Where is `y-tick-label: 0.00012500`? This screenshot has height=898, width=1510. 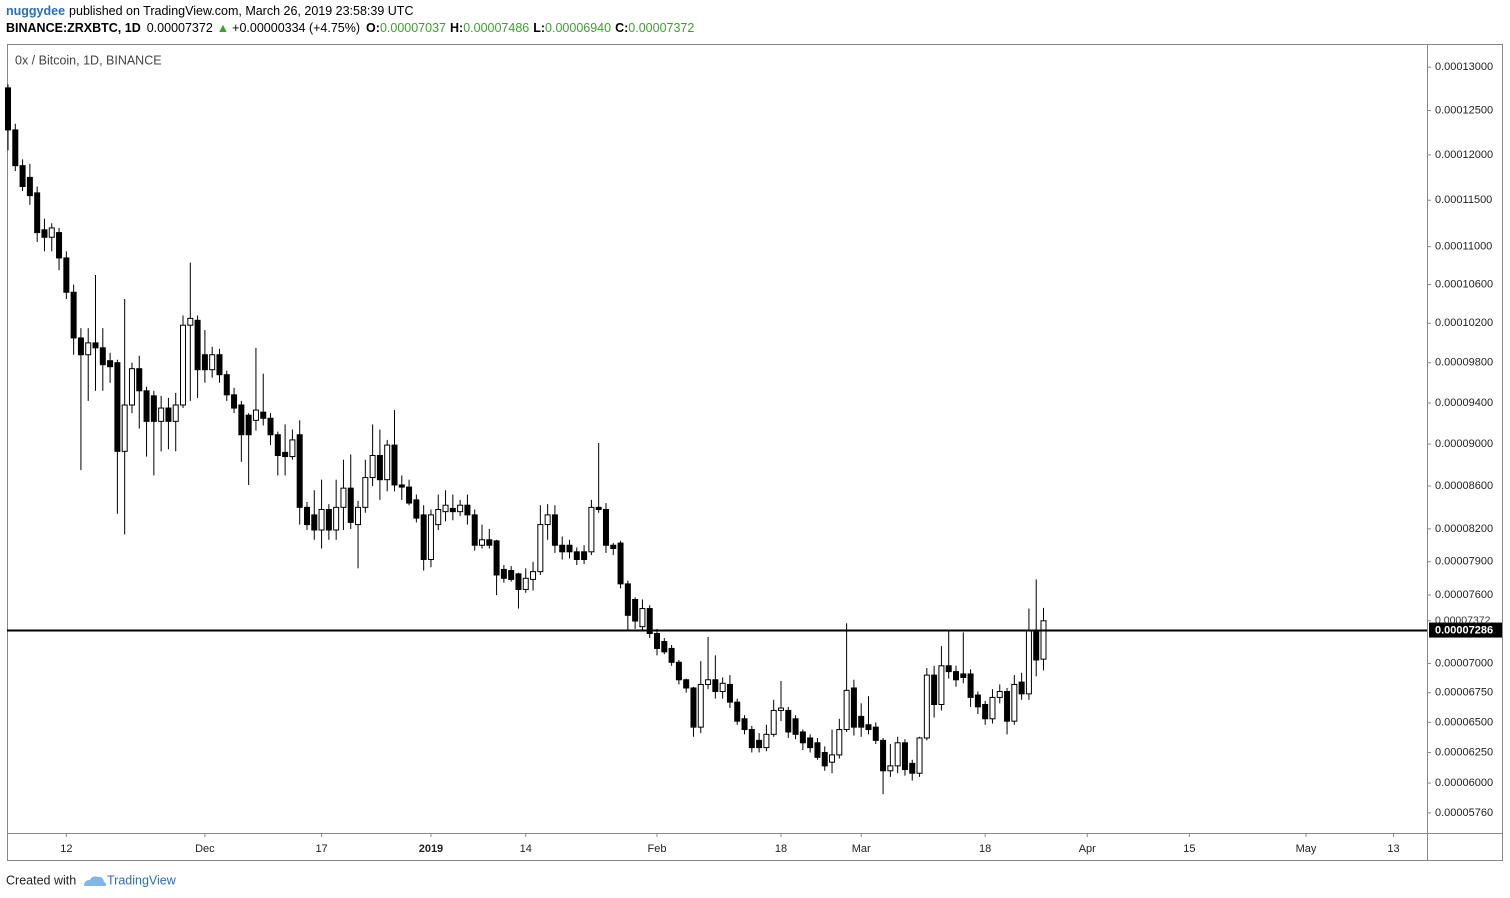 y-tick-label: 0.00012500 is located at coordinates (1464, 110).